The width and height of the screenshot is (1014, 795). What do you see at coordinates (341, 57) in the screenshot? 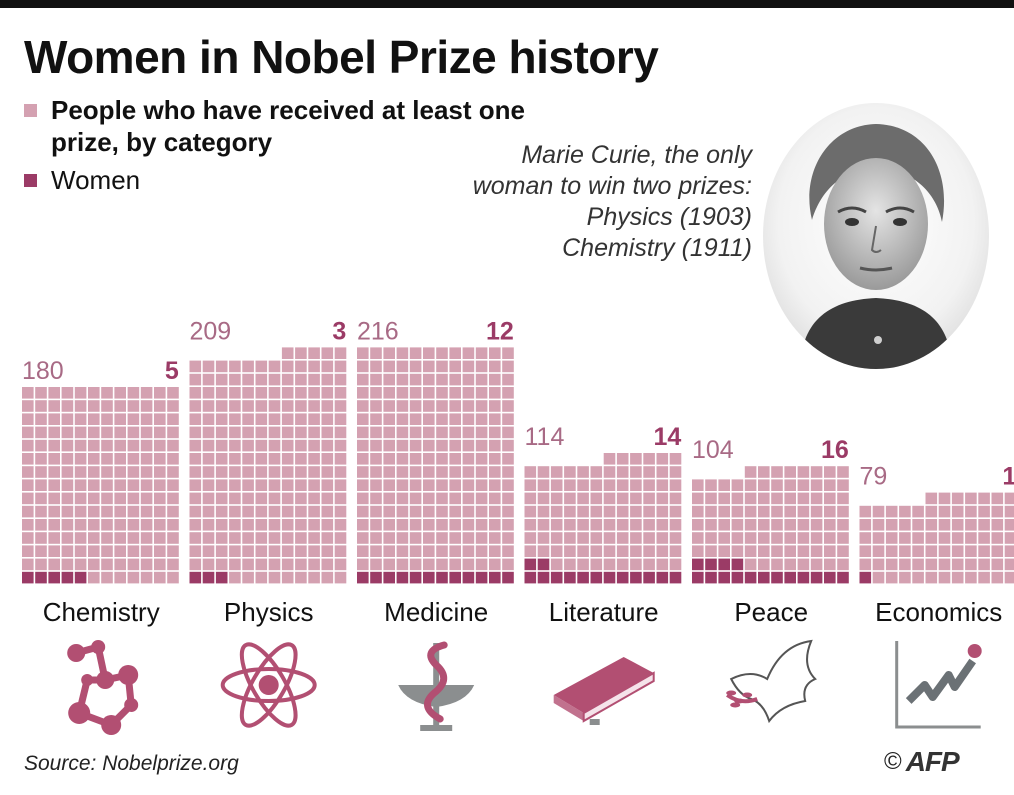
I see `page-title: Women in Nobel Prize history` at bounding box center [341, 57].